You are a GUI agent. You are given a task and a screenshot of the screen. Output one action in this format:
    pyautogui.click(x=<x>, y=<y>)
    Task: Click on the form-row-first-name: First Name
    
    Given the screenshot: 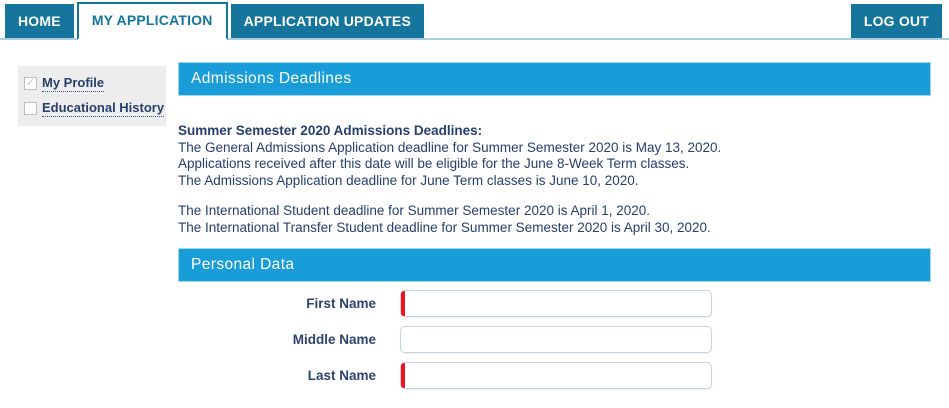 What is the action you would take?
    pyautogui.click(x=554, y=303)
    